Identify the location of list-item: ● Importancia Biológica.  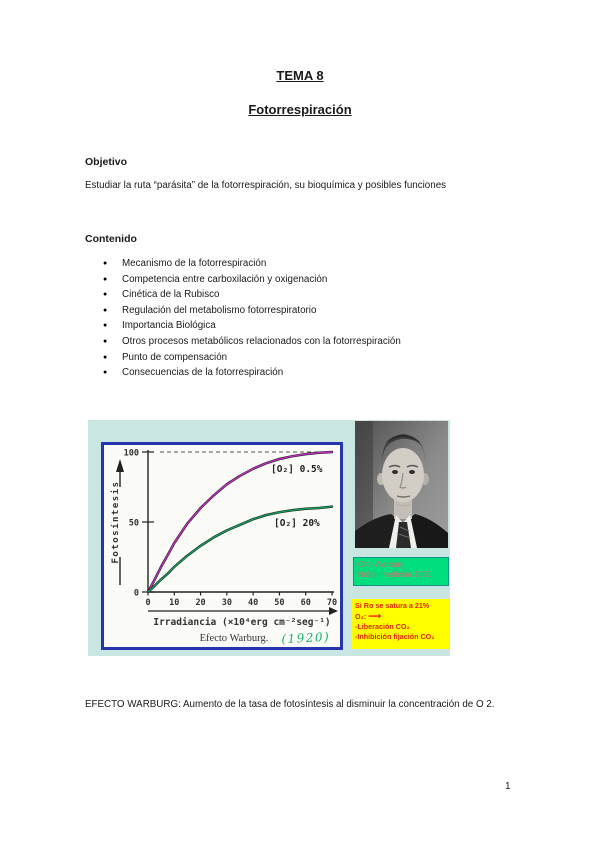
(252, 328).